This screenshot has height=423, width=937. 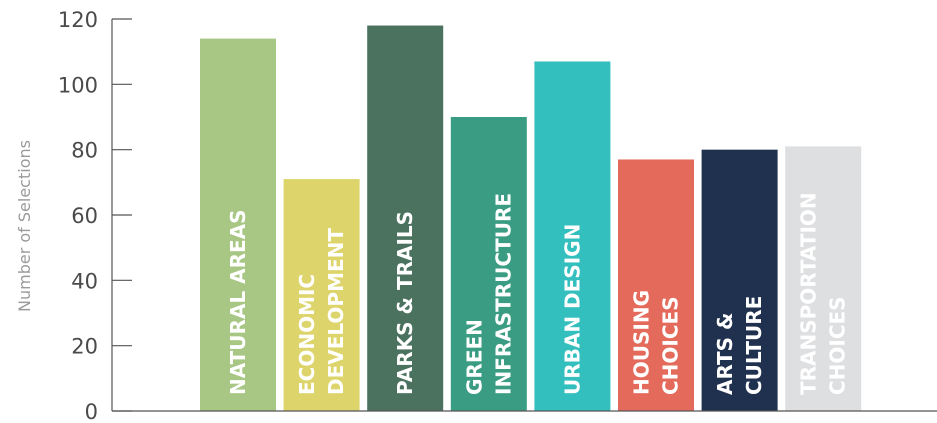 I want to click on bar-category-label: URBAN DESIGN, so click(x=572, y=309).